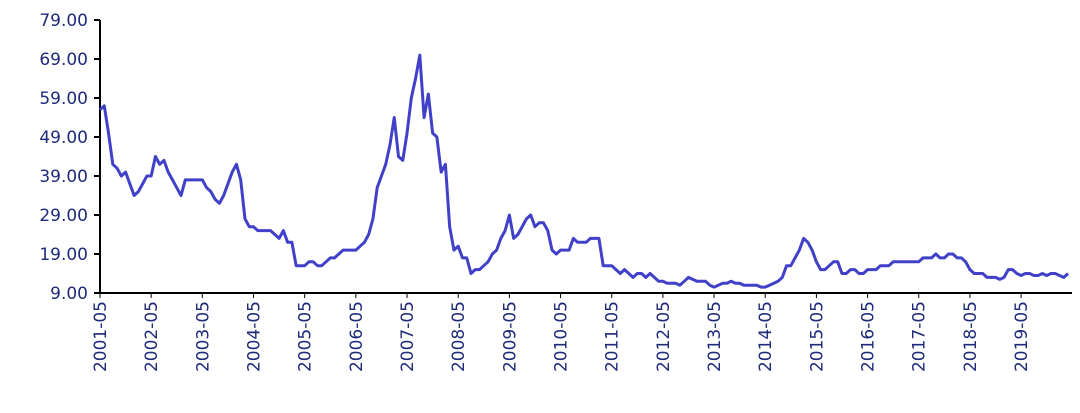 This screenshot has width=1080, height=413. I want to click on x-tick-label: 2005-05, so click(306, 336).